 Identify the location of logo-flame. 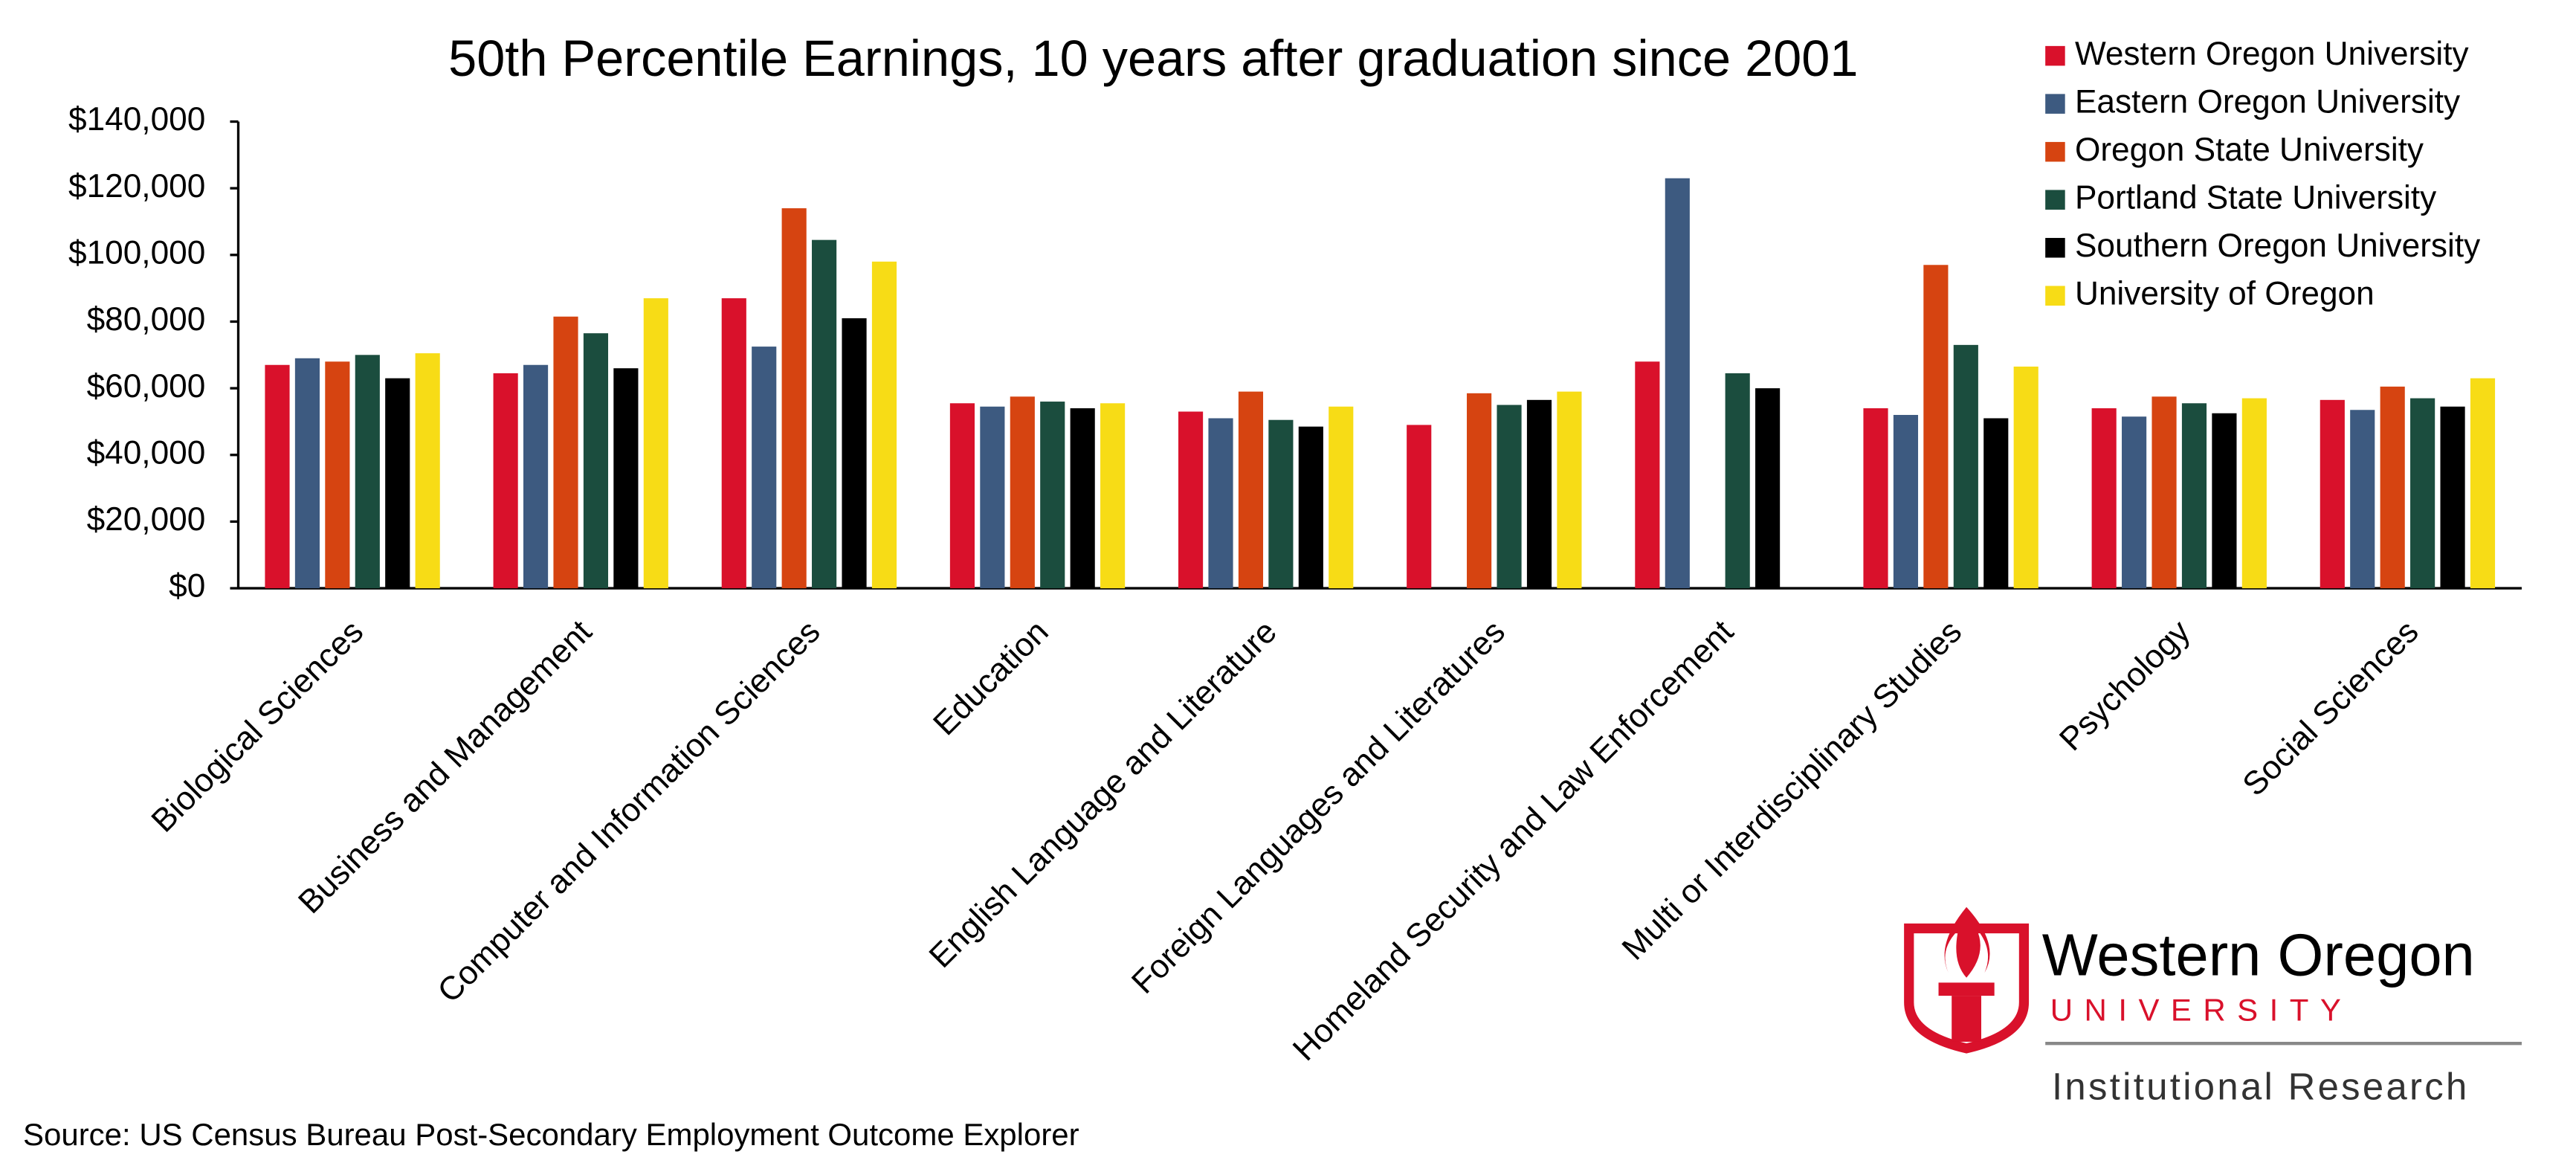
(1967, 942).